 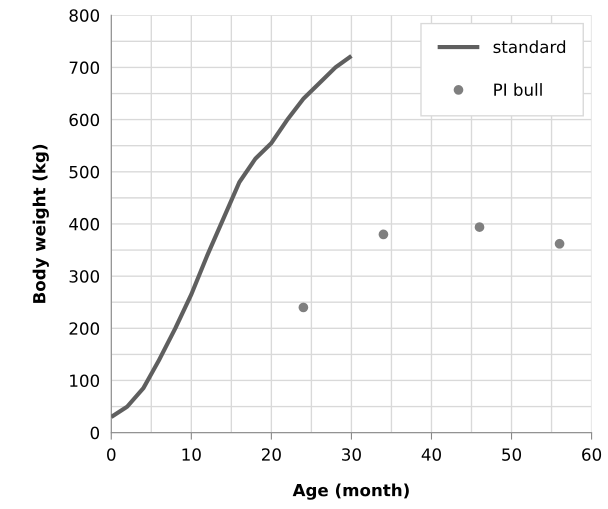 What do you see at coordinates (518, 89) in the screenshot?
I see `legend-label: PI bull` at bounding box center [518, 89].